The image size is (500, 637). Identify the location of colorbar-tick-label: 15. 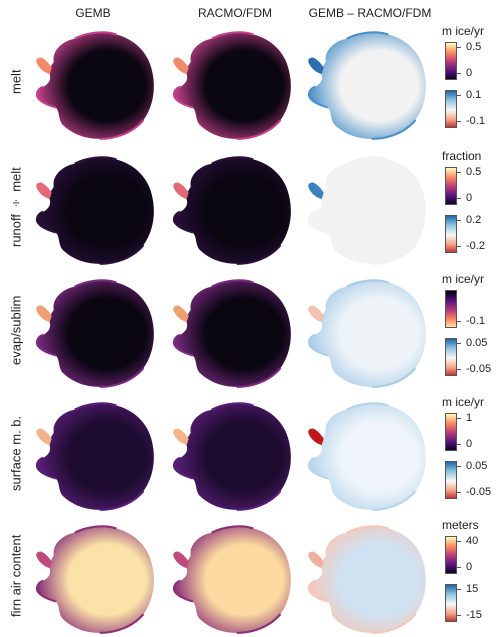
(472, 589).